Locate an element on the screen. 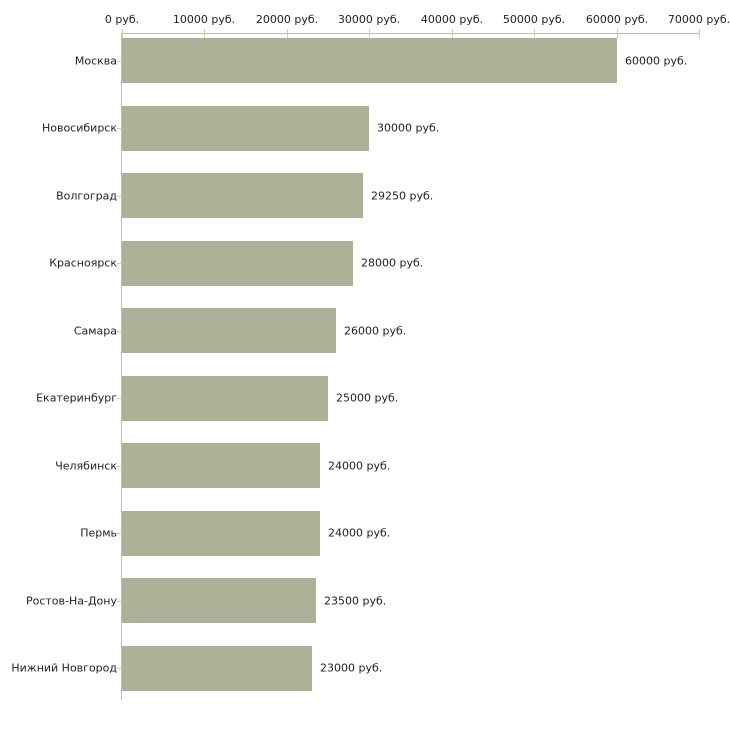 The height and width of the screenshot is (730, 730). category-label: Волгоград is located at coordinates (86, 196).